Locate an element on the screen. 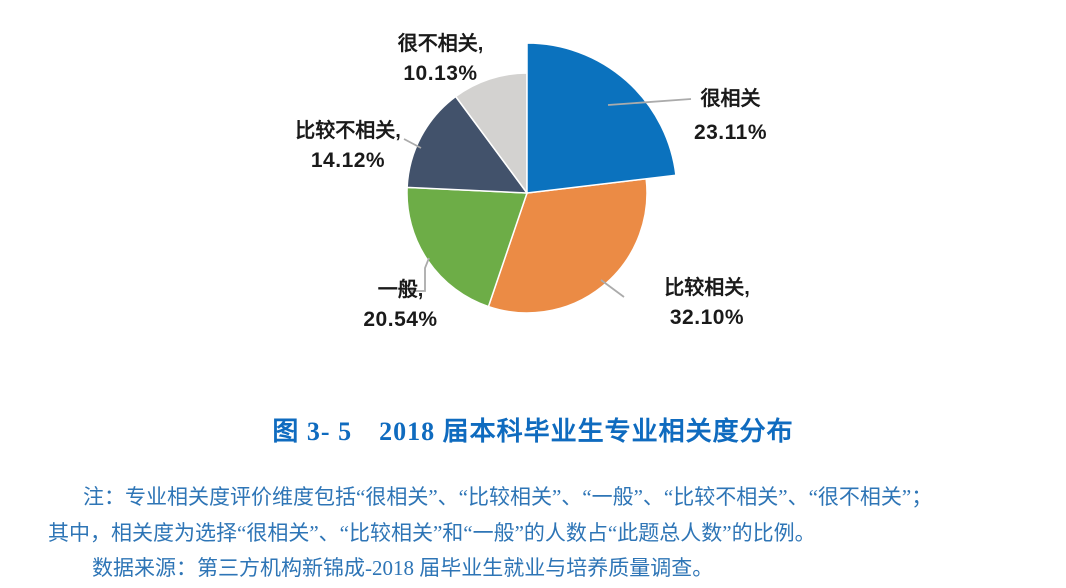 This screenshot has height=588, width=1066. pie-label-value: 10.13% is located at coordinates (440, 73).